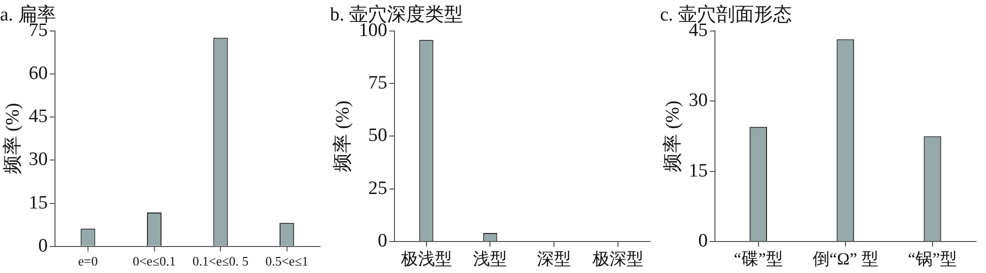 The height and width of the screenshot is (273, 986). I want to click on x-tick-label: 倒“Ω” 型, so click(845, 258).